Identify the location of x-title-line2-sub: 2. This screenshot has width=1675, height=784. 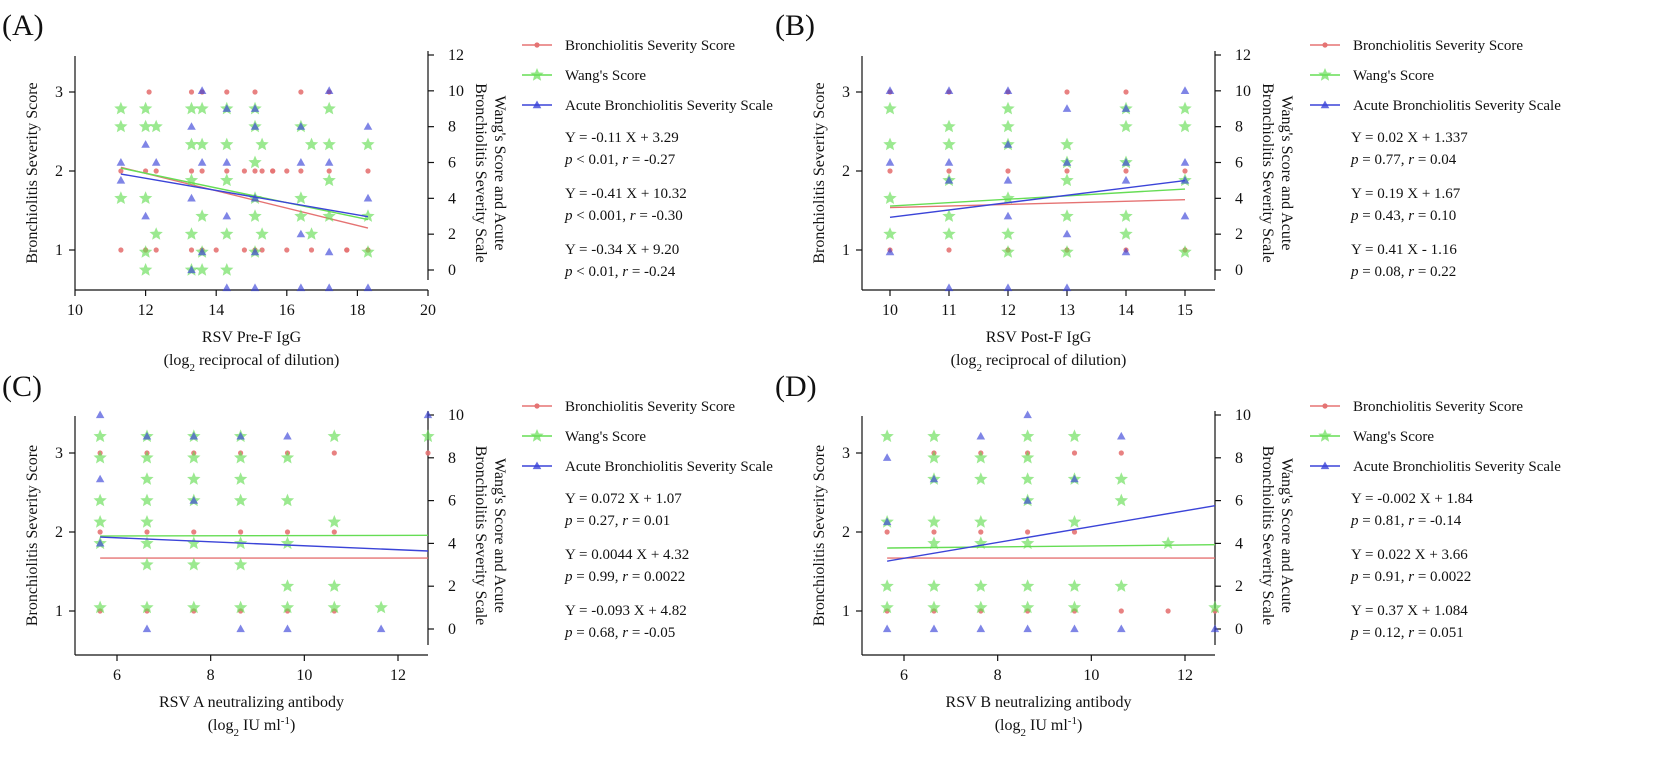
(237, 733).